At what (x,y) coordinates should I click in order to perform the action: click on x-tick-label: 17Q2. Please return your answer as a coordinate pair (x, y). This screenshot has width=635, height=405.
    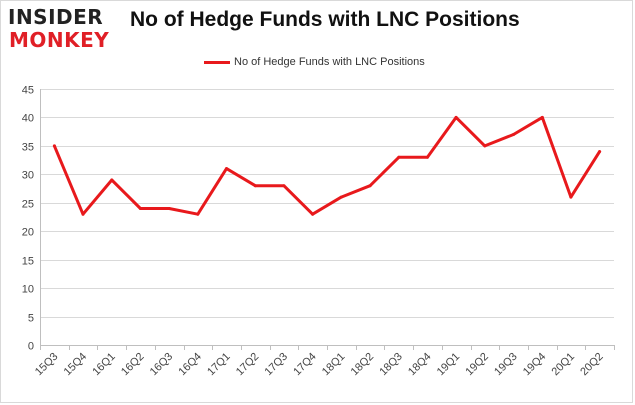
    Looking at the image, I should click on (248, 365).